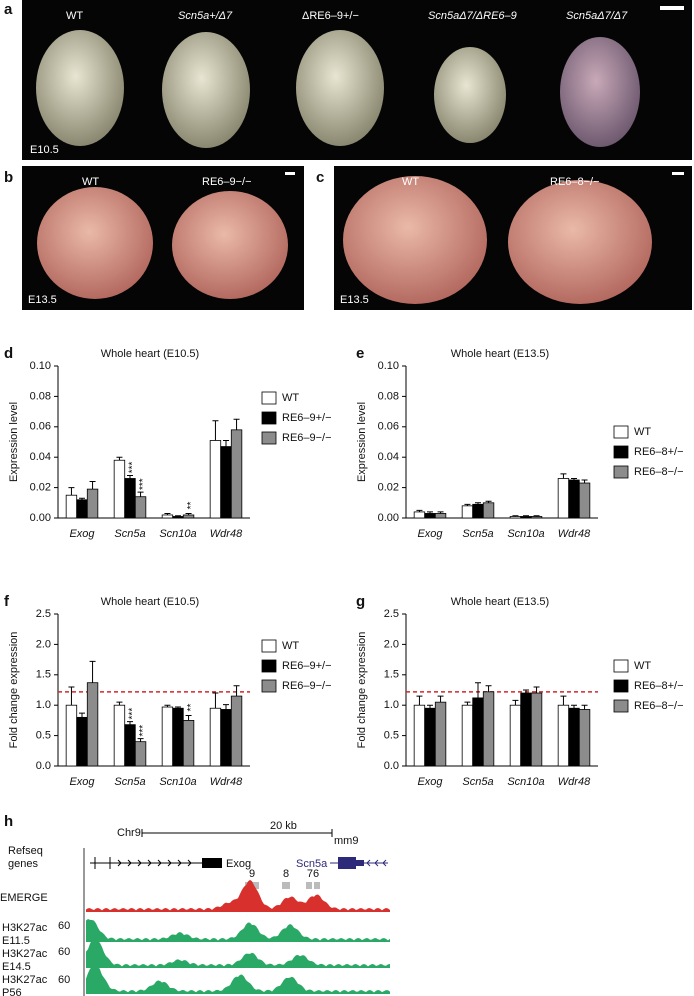  I want to click on y-tick-label: 0.04, so click(40, 457).